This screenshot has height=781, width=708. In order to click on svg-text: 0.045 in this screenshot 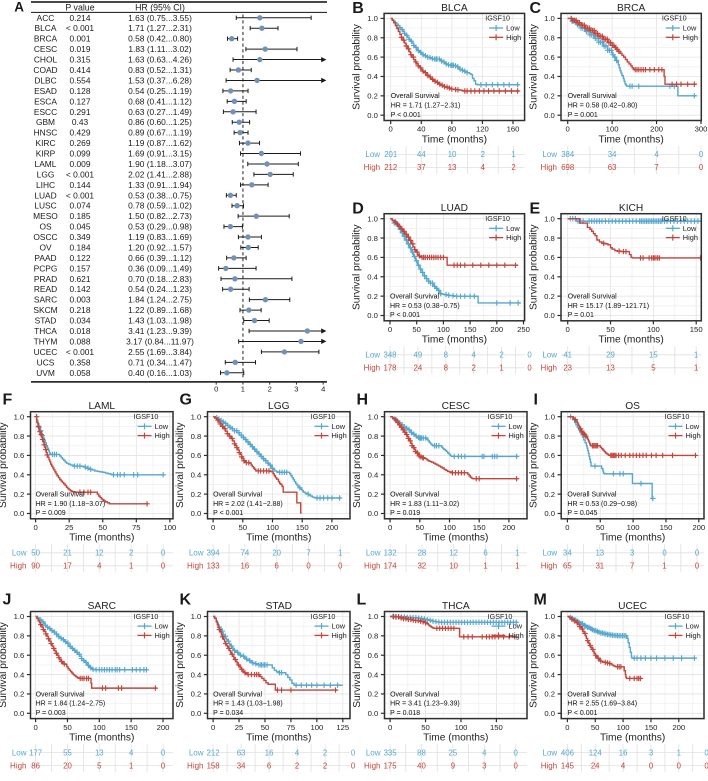, I will do `click(80, 227)`.